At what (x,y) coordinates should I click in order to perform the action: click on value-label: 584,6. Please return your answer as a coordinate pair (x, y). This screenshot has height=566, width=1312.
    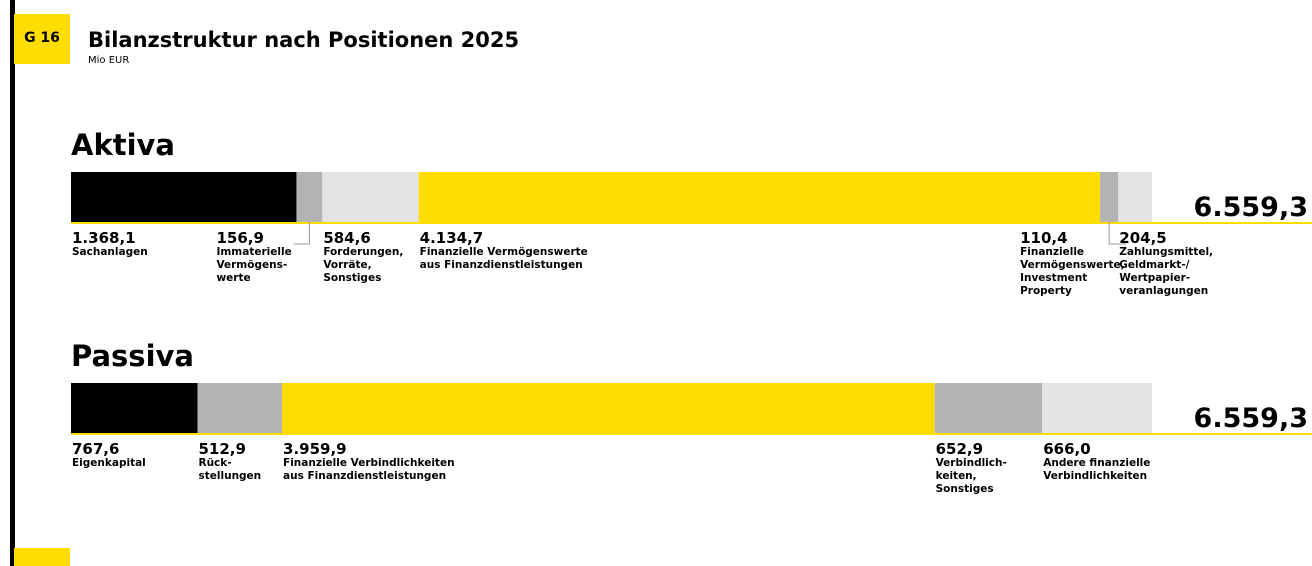
    Looking at the image, I should click on (347, 238).